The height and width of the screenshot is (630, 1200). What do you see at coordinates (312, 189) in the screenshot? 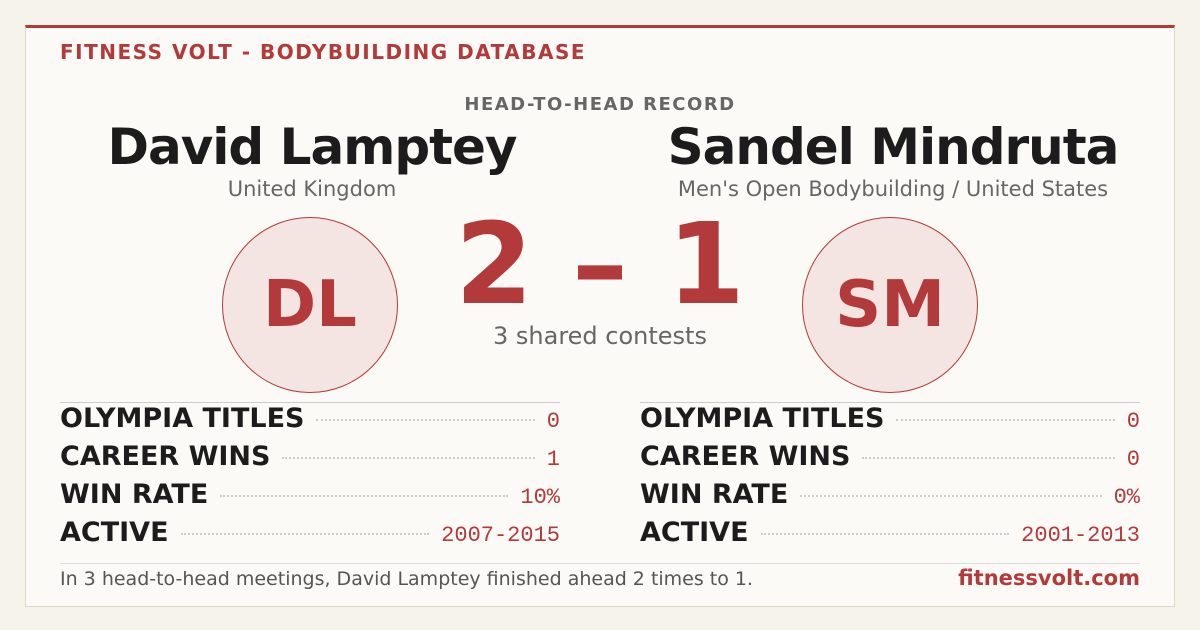
I see `left-subtitle: United Kingdom` at bounding box center [312, 189].